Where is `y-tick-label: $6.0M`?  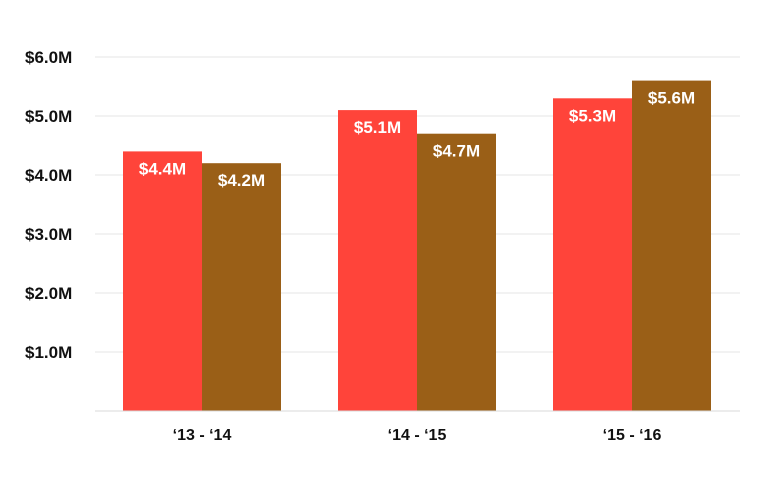
y-tick-label: $6.0M is located at coordinates (48, 57).